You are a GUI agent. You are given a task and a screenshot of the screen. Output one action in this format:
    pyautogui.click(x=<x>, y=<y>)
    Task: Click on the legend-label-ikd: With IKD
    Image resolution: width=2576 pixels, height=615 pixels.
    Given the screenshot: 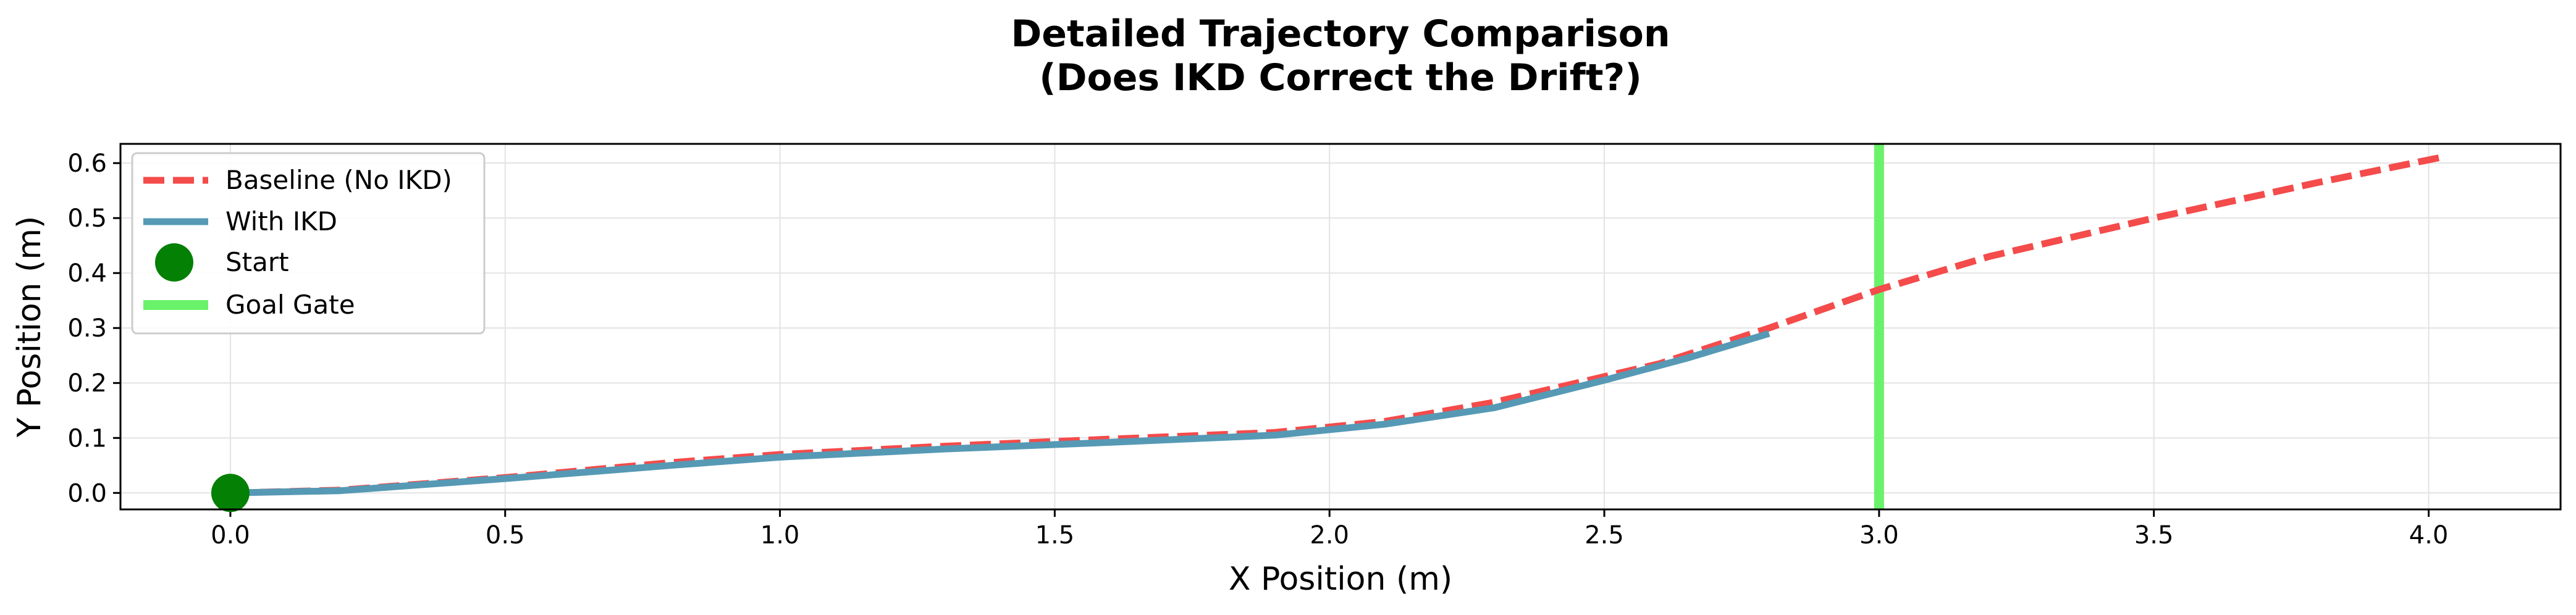 What is the action you would take?
    pyautogui.click(x=281, y=221)
    